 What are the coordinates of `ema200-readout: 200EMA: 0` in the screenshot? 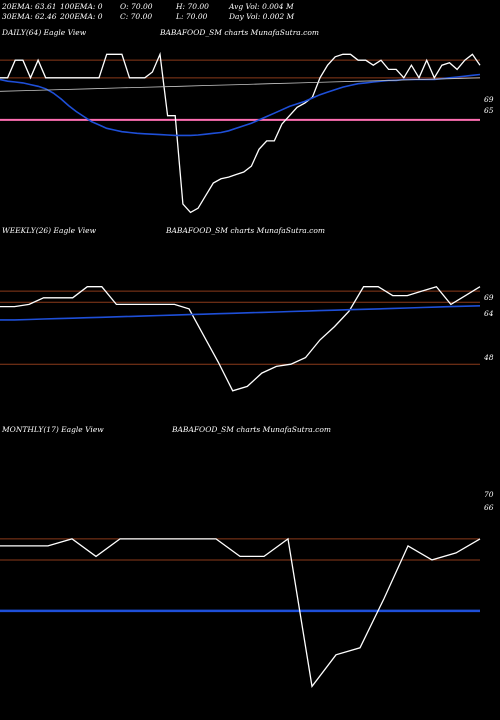 It's located at (81, 16).